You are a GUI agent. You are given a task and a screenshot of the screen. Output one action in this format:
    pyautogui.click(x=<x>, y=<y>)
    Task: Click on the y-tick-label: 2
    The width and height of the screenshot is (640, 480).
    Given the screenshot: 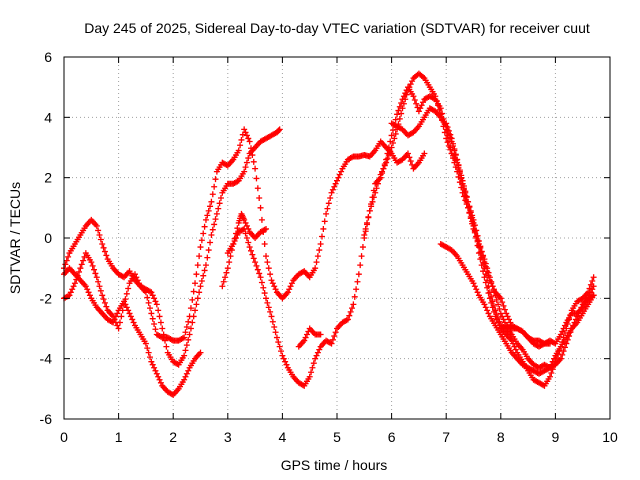 What is the action you would take?
    pyautogui.click(x=48, y=178)
    